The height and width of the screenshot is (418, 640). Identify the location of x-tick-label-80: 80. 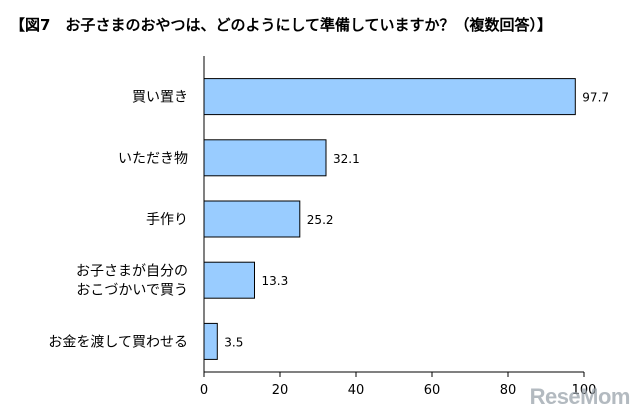
(508, 390).